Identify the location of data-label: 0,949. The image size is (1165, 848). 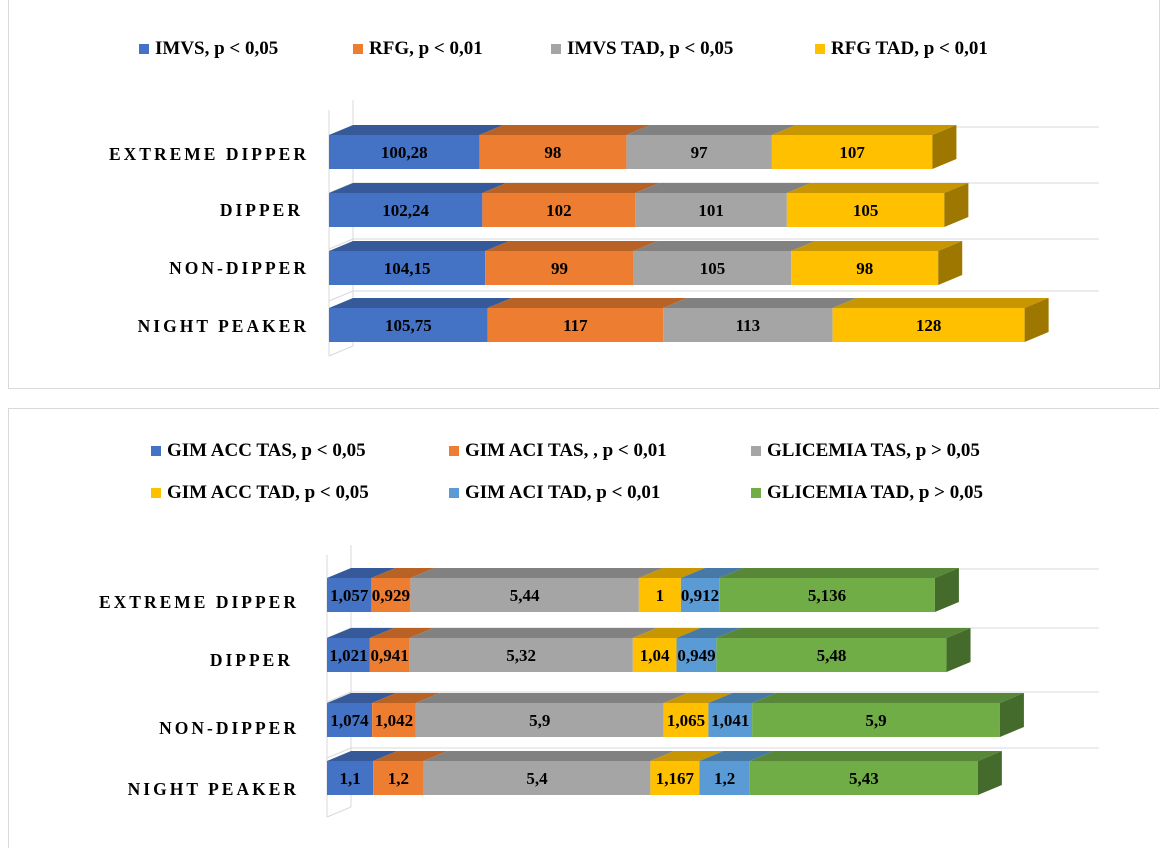
(696, 655).